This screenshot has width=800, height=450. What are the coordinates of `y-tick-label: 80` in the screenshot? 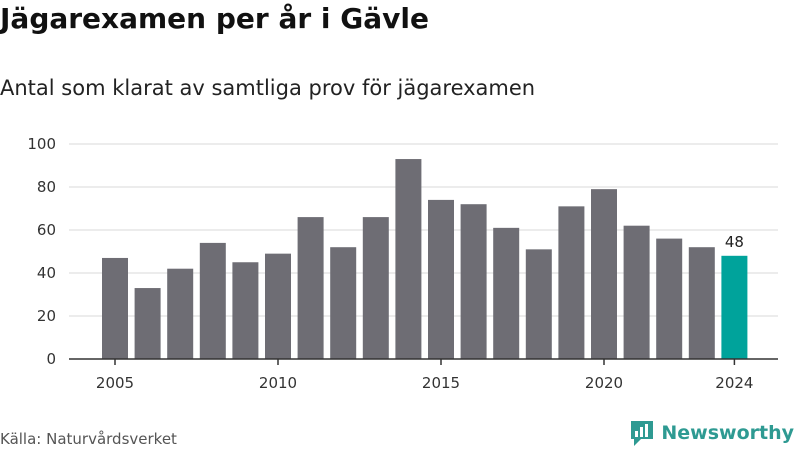 It's located at (46, 187).